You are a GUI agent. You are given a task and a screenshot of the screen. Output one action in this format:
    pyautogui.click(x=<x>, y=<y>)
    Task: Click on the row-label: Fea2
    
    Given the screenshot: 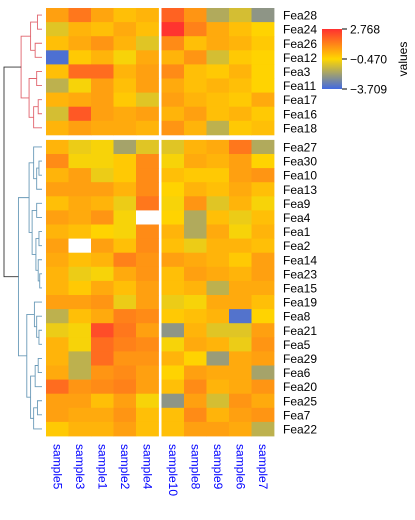 What is the action you would take?
    pyautogui.click(x=297, y=246)
    